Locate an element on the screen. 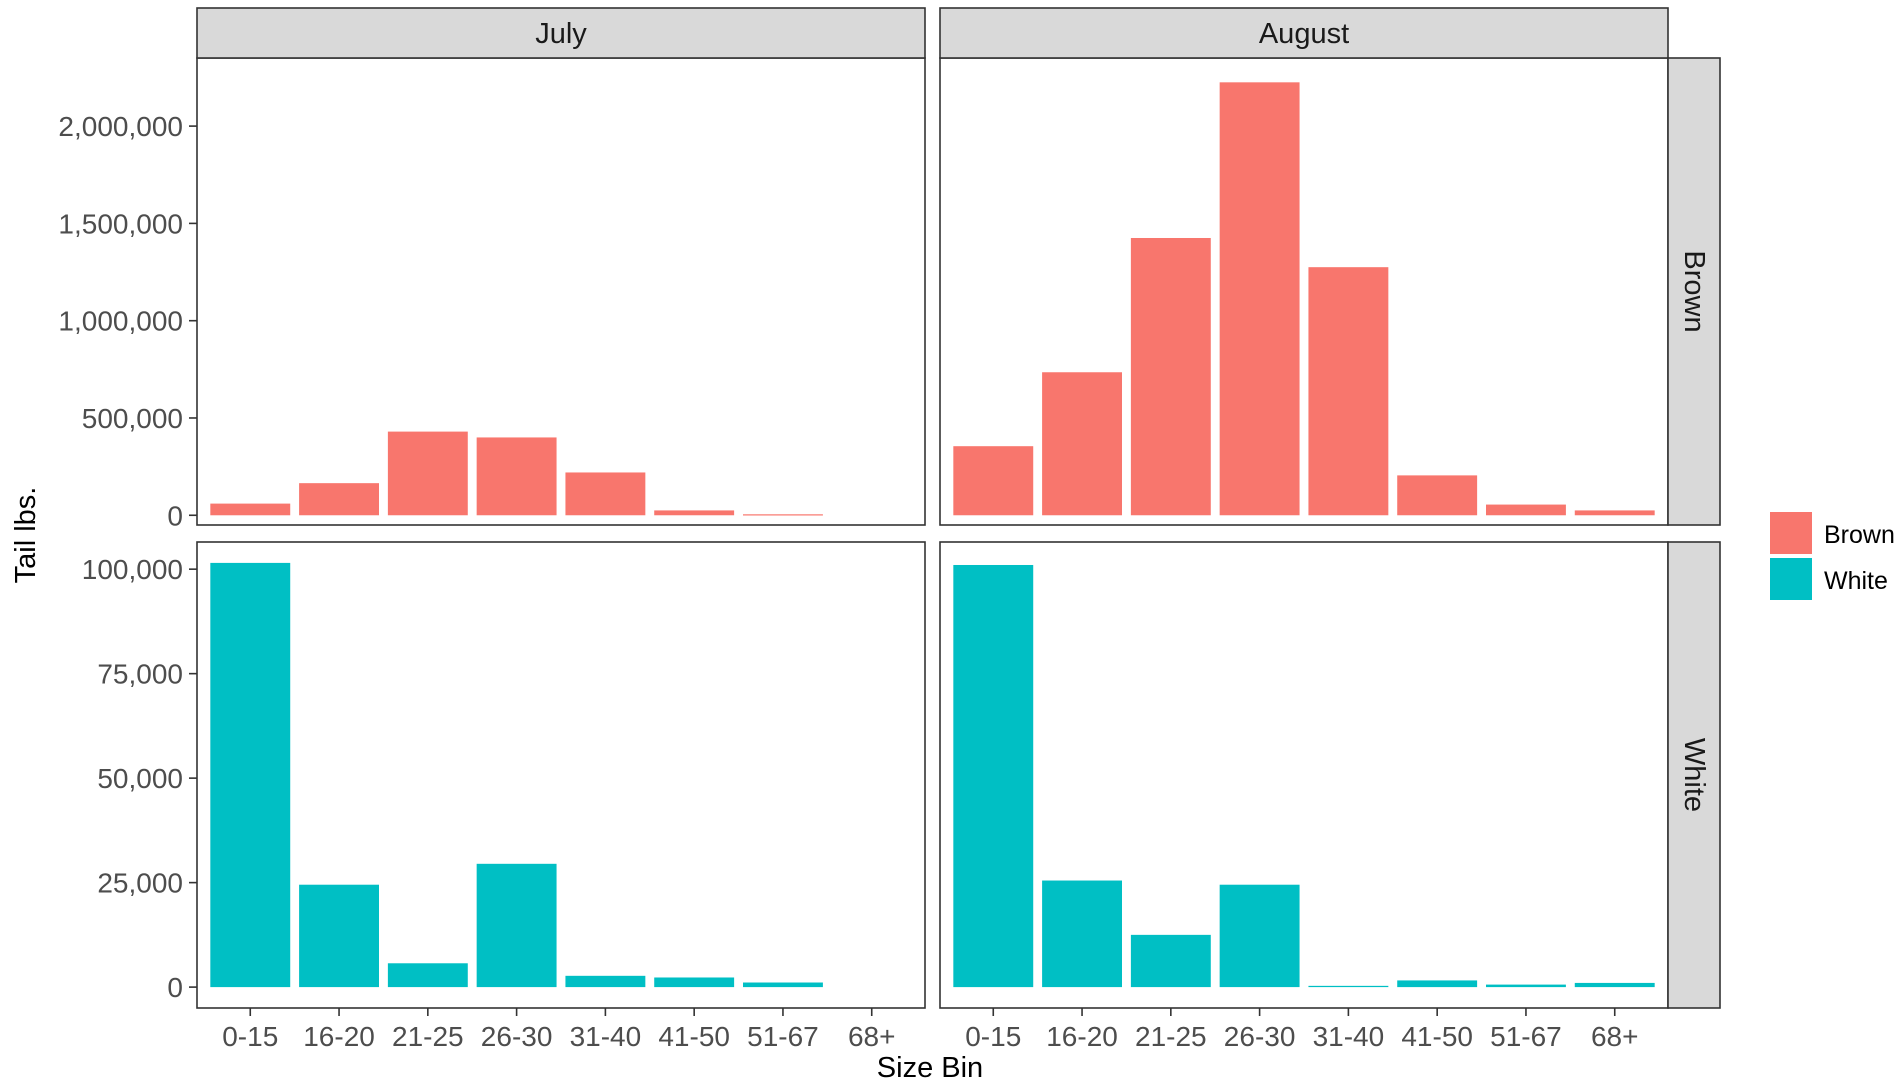 The image size is (1897, 1084). strip-label-august: August is located at coordinates (1304, 34).